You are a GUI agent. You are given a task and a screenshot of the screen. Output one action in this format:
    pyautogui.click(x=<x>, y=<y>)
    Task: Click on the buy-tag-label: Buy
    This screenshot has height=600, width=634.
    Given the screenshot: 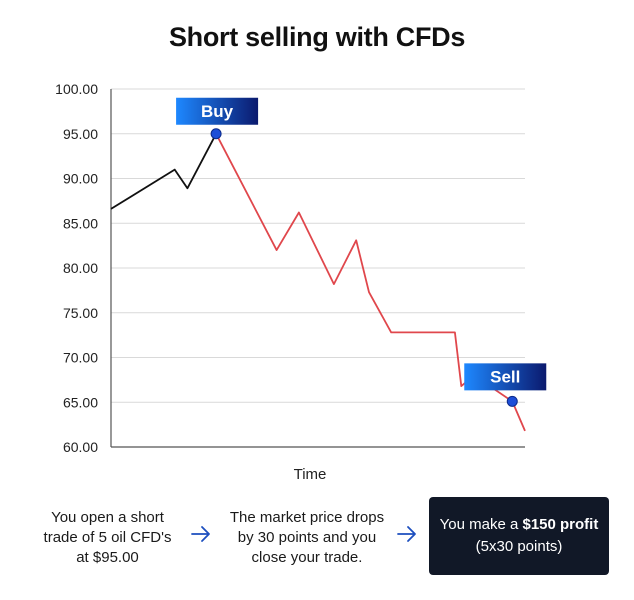 What is the action you would take?
    pyautogui.click(x=217, y=111)
    